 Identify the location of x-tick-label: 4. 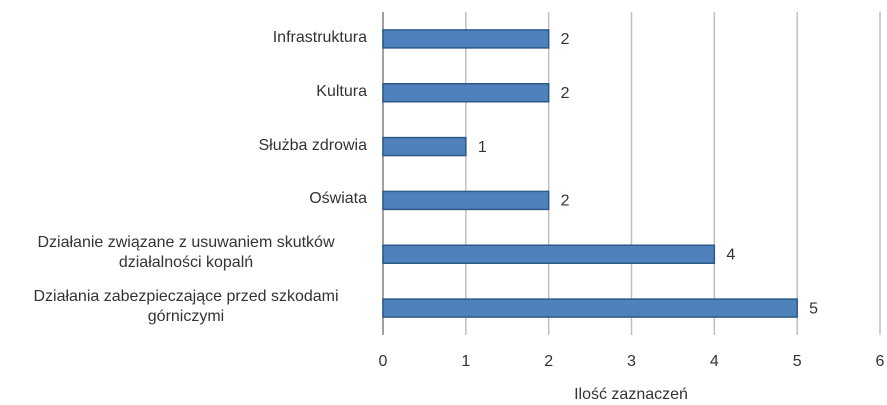
(714, 361).